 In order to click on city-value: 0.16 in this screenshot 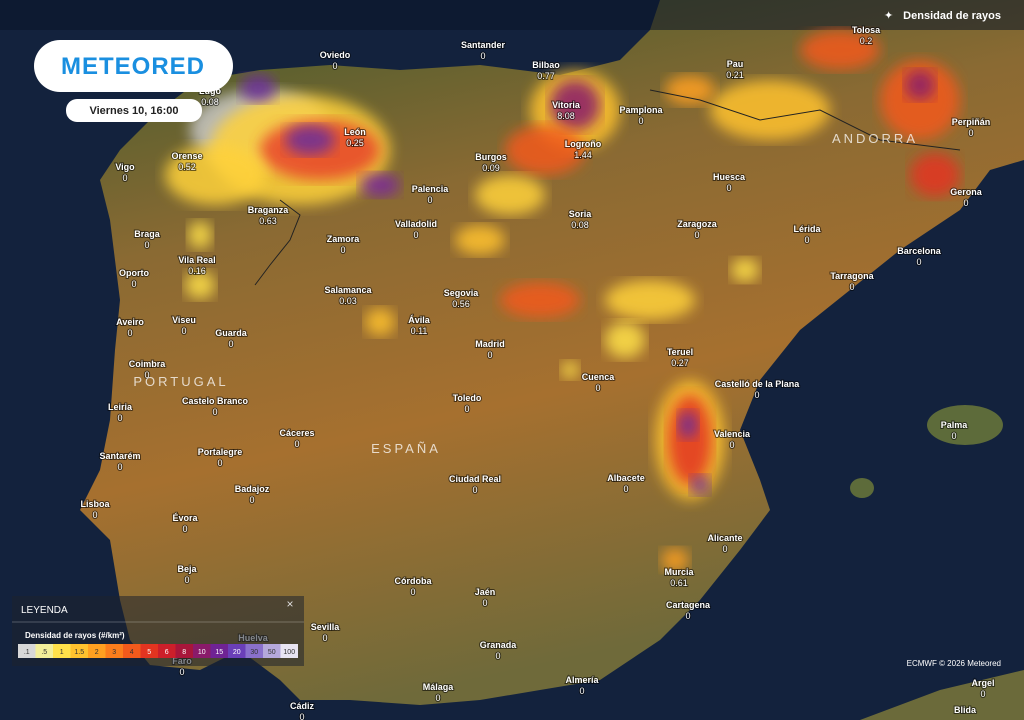, I will do `click(197, 271)`.